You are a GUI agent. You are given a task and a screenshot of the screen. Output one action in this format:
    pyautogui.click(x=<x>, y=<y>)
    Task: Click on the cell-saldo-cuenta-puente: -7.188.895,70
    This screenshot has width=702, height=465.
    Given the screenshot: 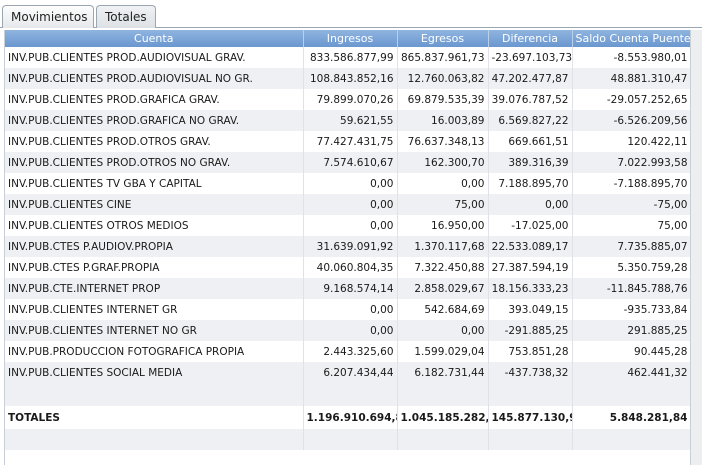 What is the action you would take?
    pyautogui.click(x=632, y=183)
    